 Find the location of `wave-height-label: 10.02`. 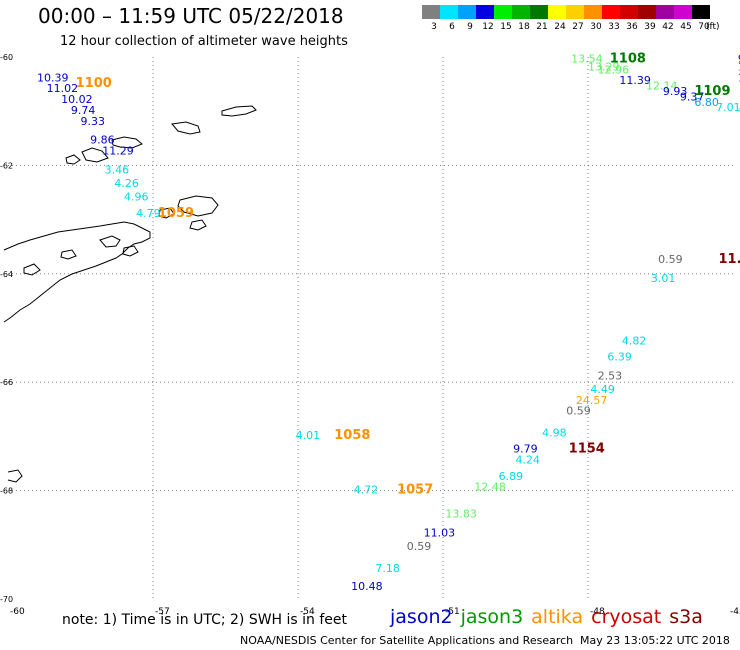

wave-height-label: 10.02 is located at coordinates (77, 99).